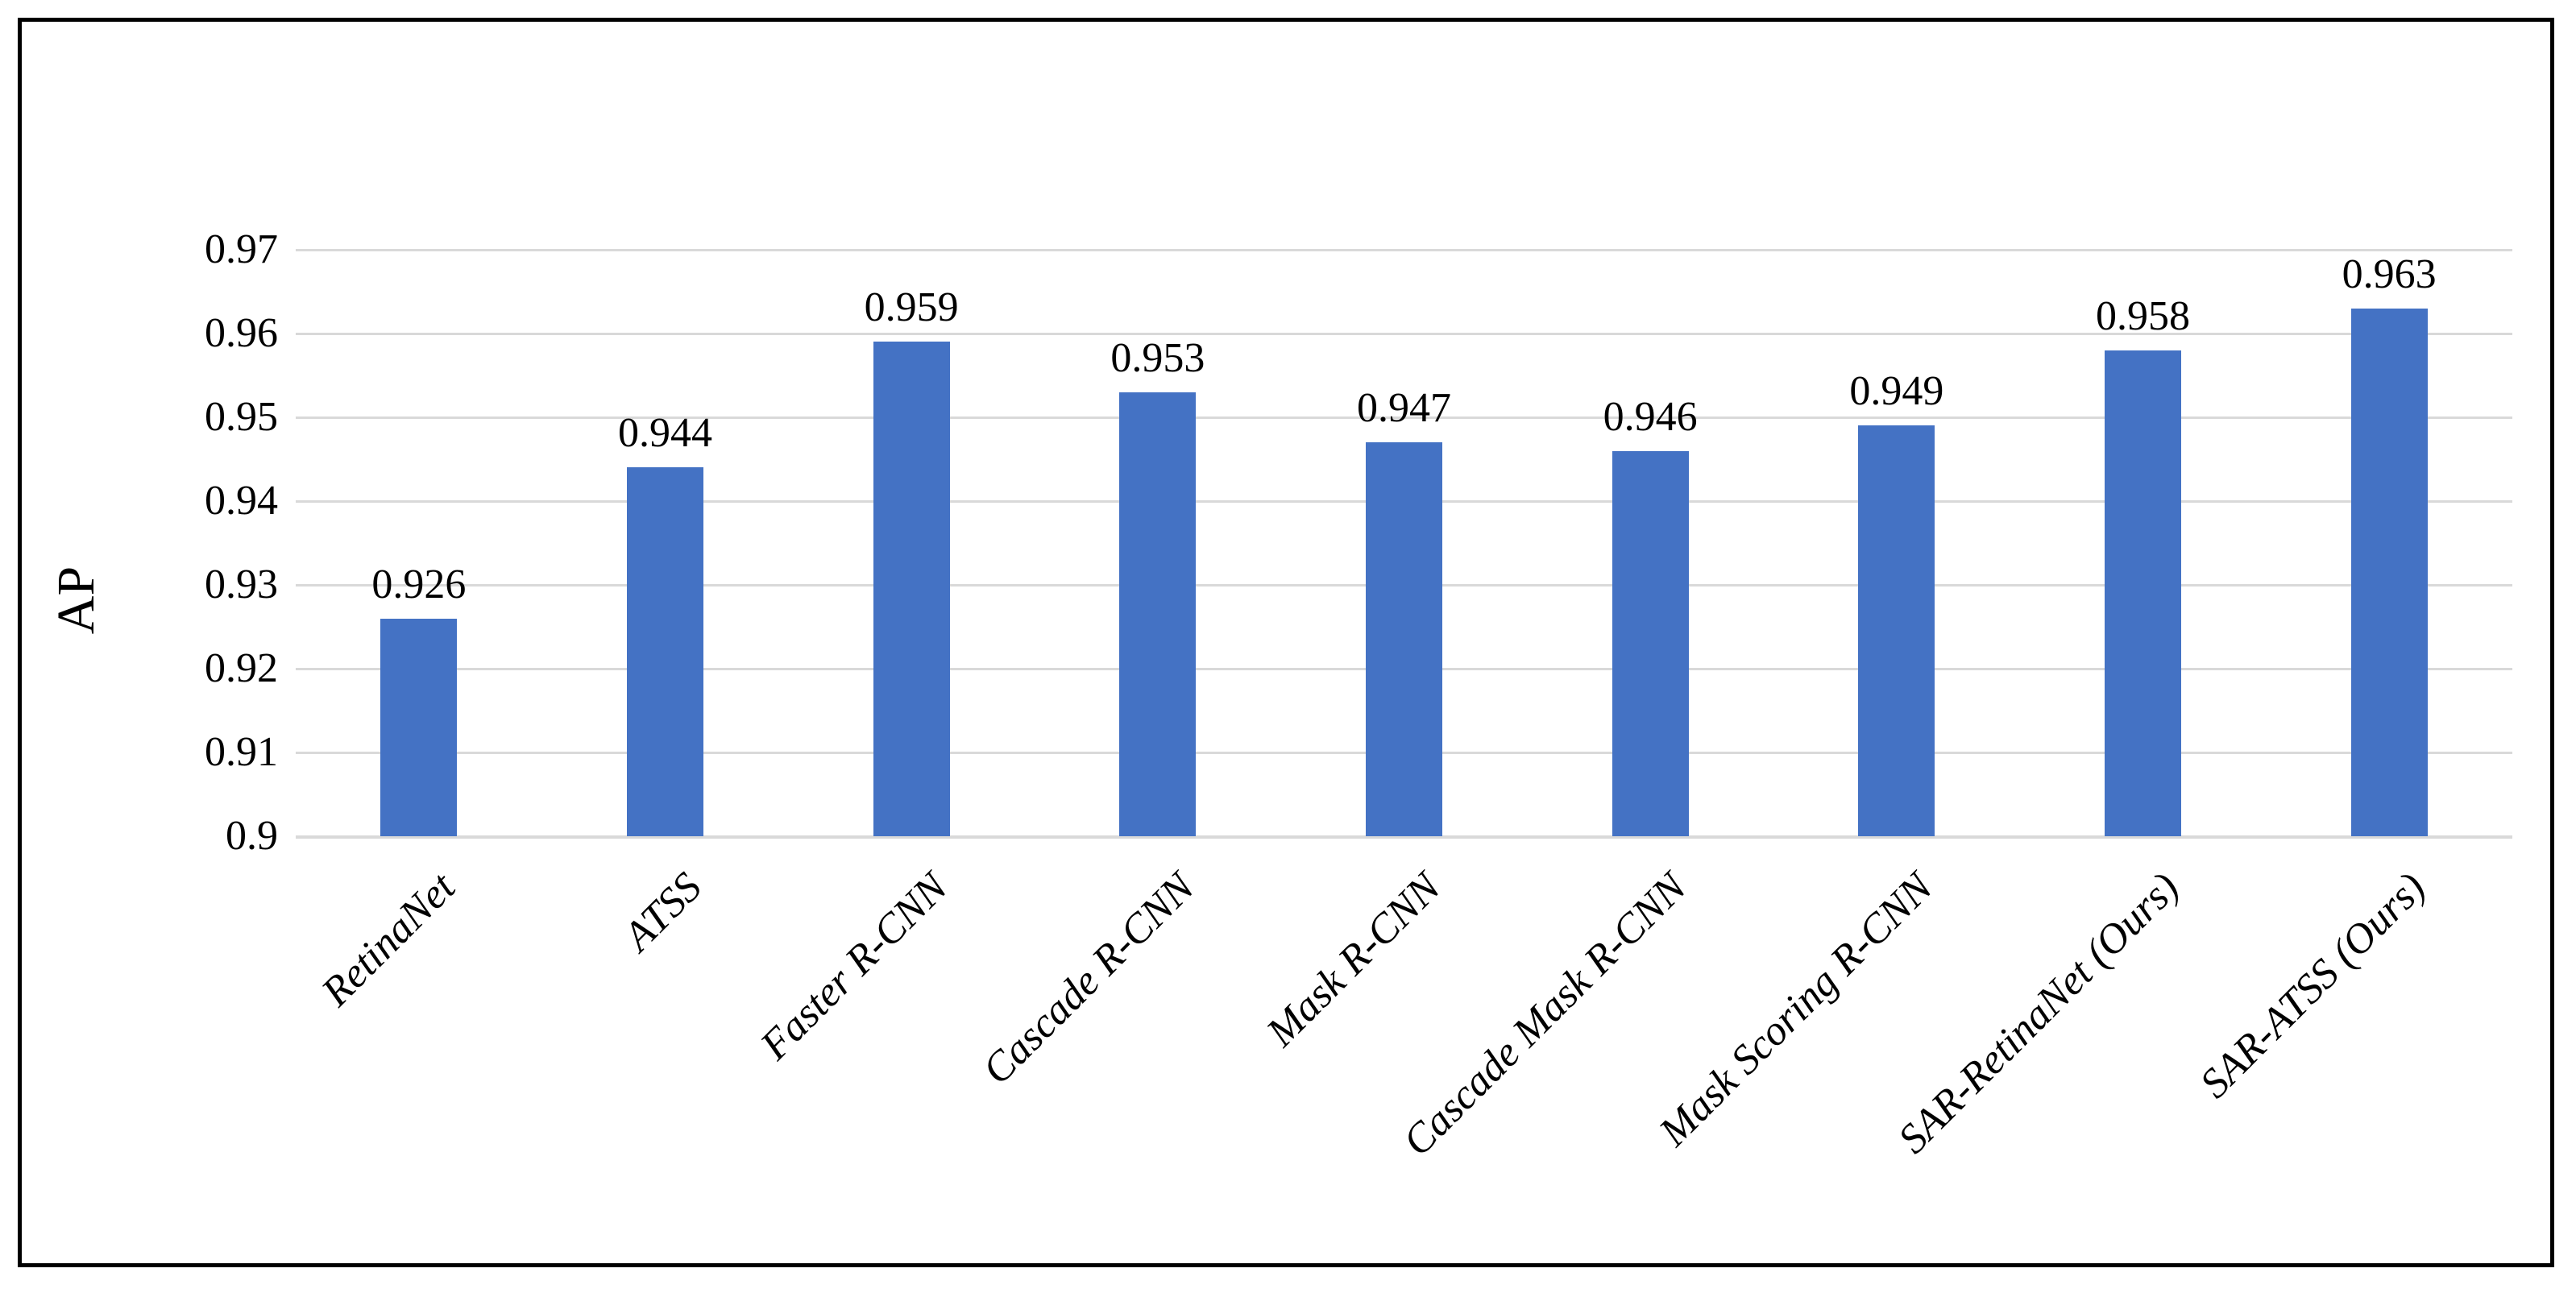 The height and width of the screenshot is (1289, 2576). What do you see at coordinates (1404, 334) in the screenshot?
I see `gridline-0.96` at bounding box center [1404, 334].